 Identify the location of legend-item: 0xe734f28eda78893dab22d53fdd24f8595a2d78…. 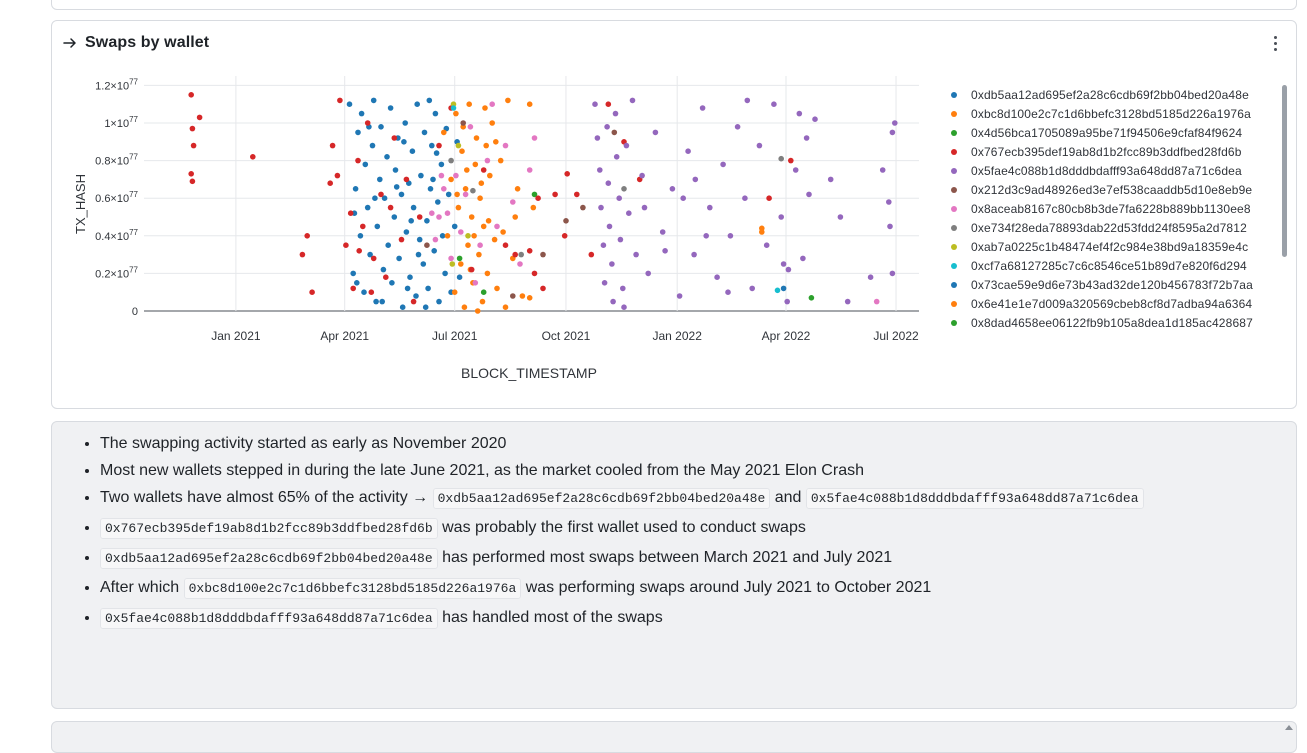
(1111, 227).